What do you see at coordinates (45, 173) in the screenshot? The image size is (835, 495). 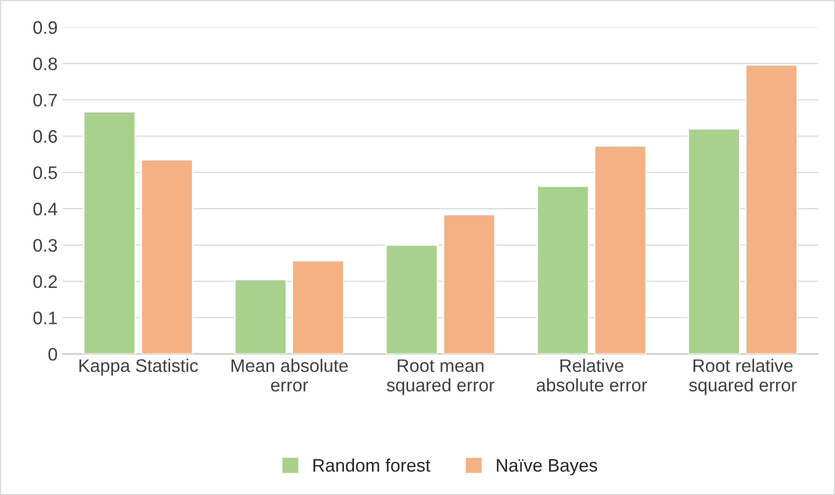 I see `y-tick-label: 0.5` at bounding box center [45, 173].